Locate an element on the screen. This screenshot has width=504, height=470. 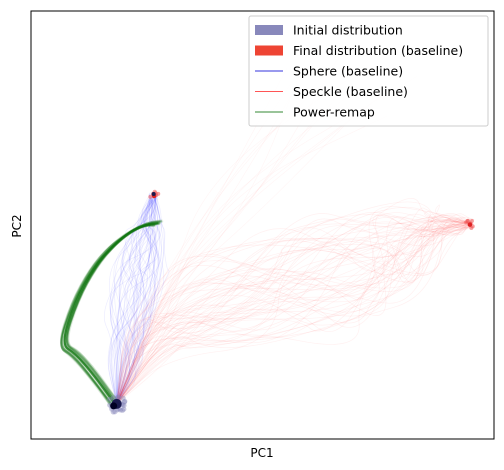
x-axis-label: PC1 is located at coordinates (261, 453).